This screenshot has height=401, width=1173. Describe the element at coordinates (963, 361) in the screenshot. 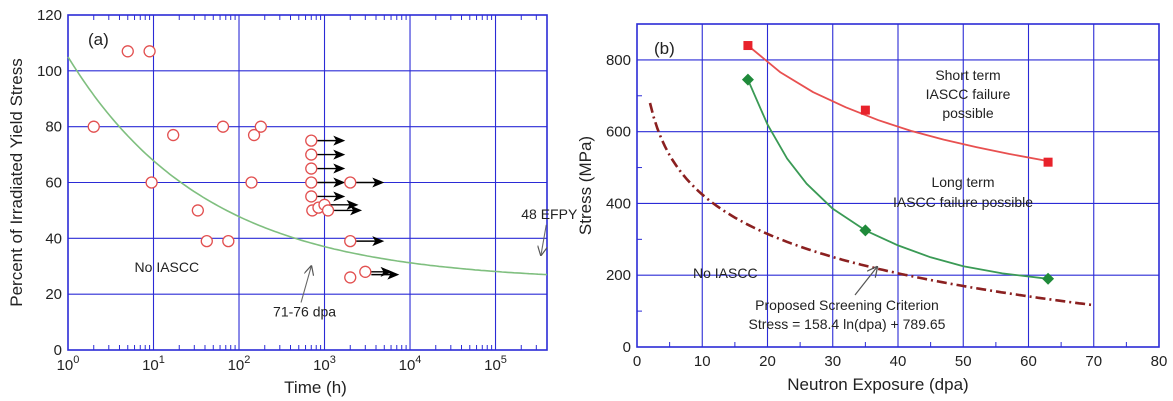

I see `x-tick-label: 50` at that location.